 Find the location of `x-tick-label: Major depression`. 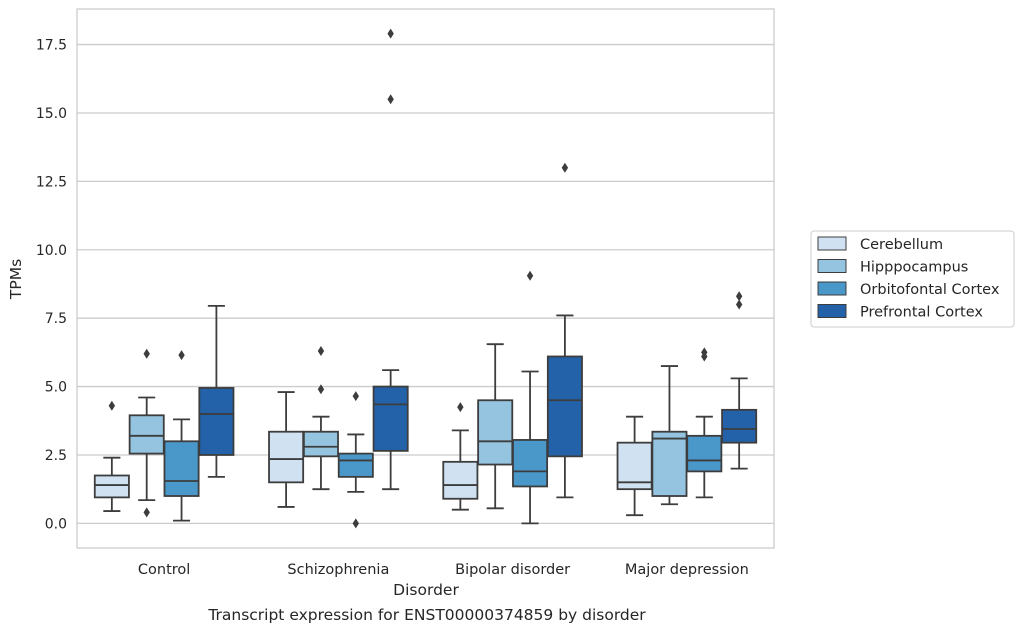

x-tick-label: Major depression is located at coordinates (687, 570).